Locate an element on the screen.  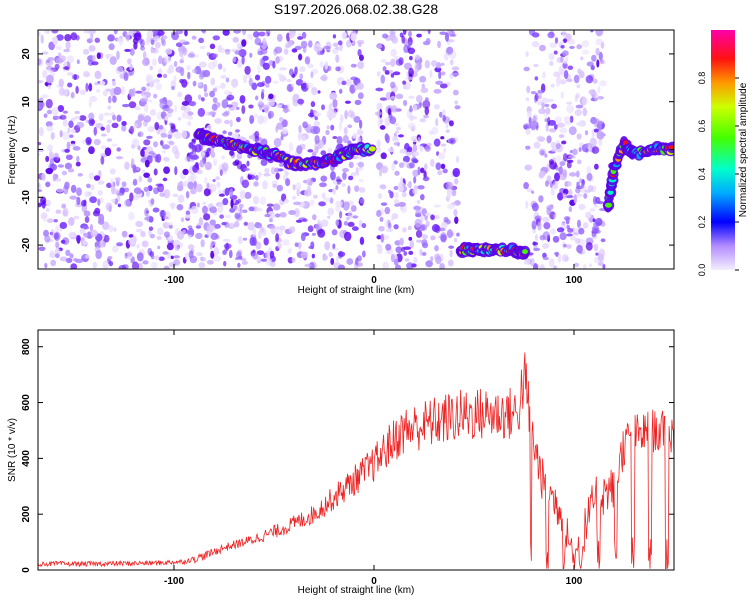
spectrogram-x-label: Height of straight line (km) is located at coordinates (356, 290).